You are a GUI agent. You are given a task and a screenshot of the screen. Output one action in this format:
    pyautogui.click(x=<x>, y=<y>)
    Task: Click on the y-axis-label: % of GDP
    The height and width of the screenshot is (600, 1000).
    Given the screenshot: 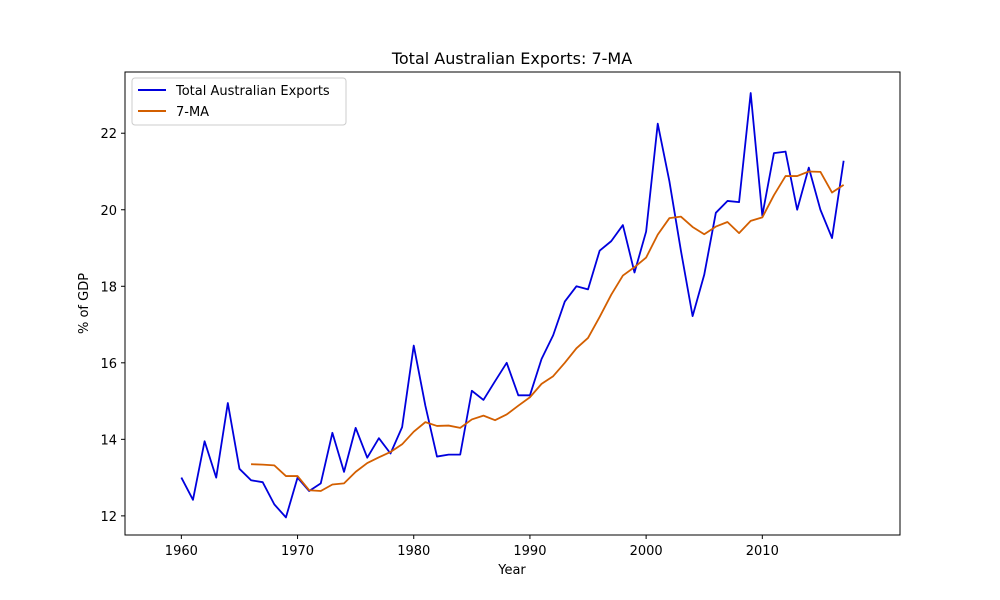 What is the action you would take?
    pyautogui.click(x=84, y=303)
    